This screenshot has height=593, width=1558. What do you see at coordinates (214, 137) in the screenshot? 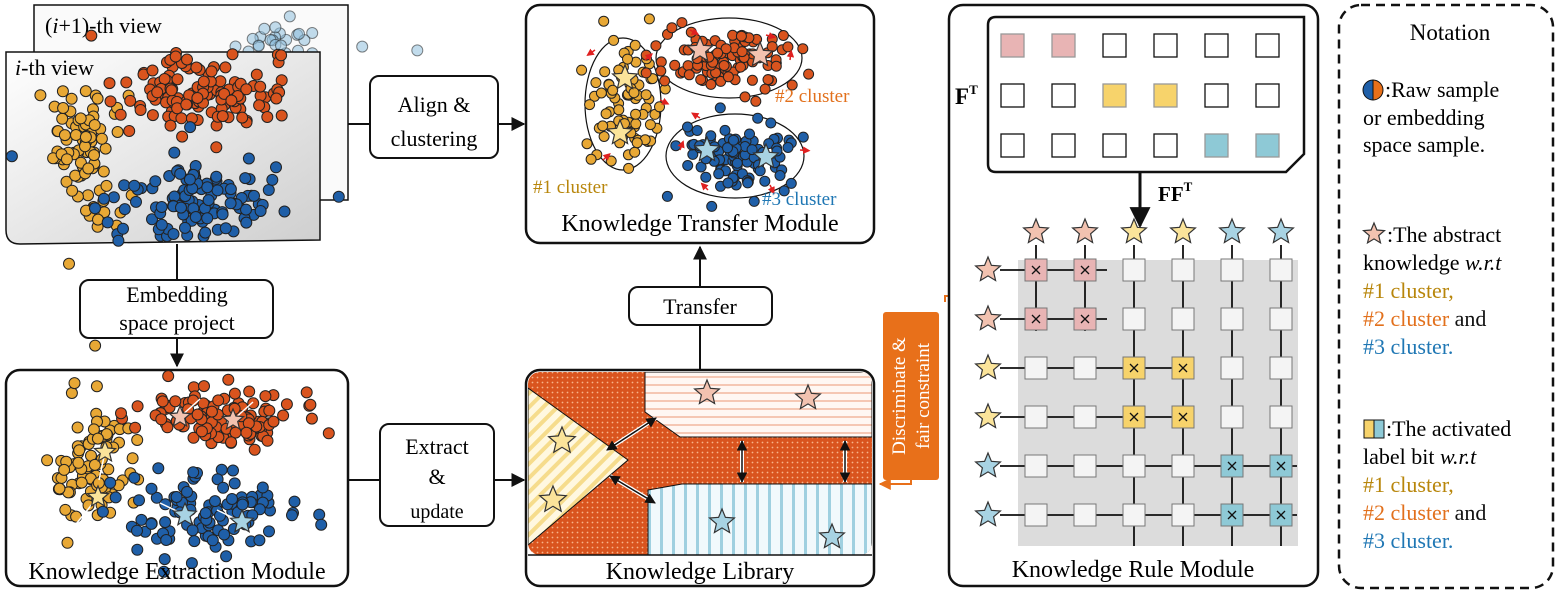
I see `view-stack: (i+1)-th view i-th view` at bounding box center [214, 137].